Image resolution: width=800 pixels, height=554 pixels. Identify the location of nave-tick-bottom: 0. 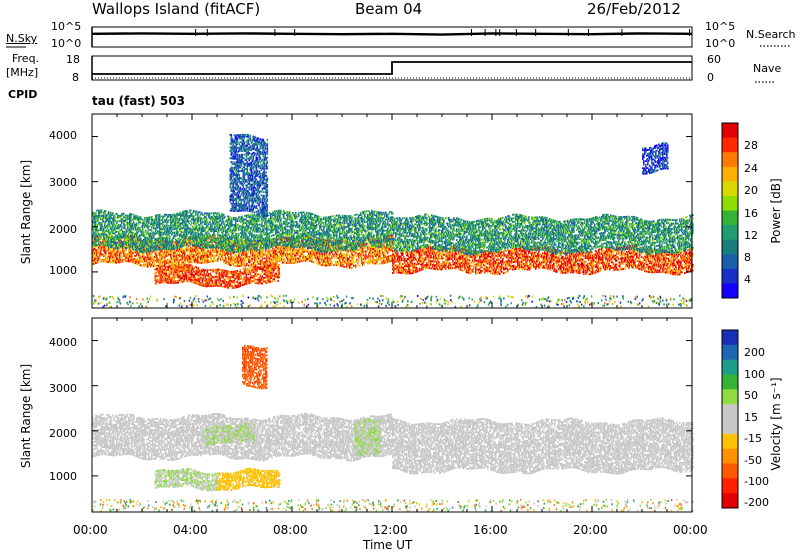
(710, 77).